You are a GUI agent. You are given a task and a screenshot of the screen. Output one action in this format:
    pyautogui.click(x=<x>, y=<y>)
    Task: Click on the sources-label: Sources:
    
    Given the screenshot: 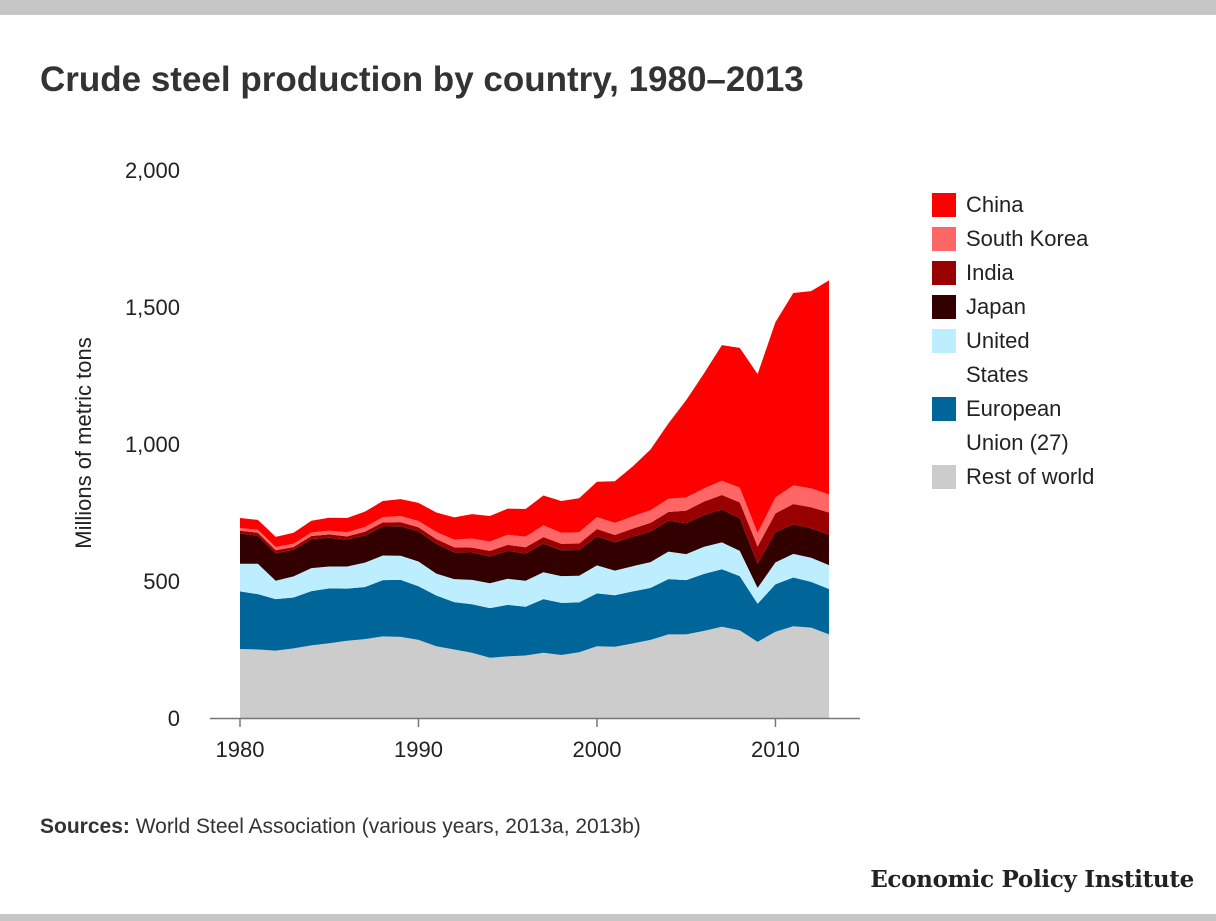 What is the action you would take?
    pyautogui.click(x=85, y=826)
    